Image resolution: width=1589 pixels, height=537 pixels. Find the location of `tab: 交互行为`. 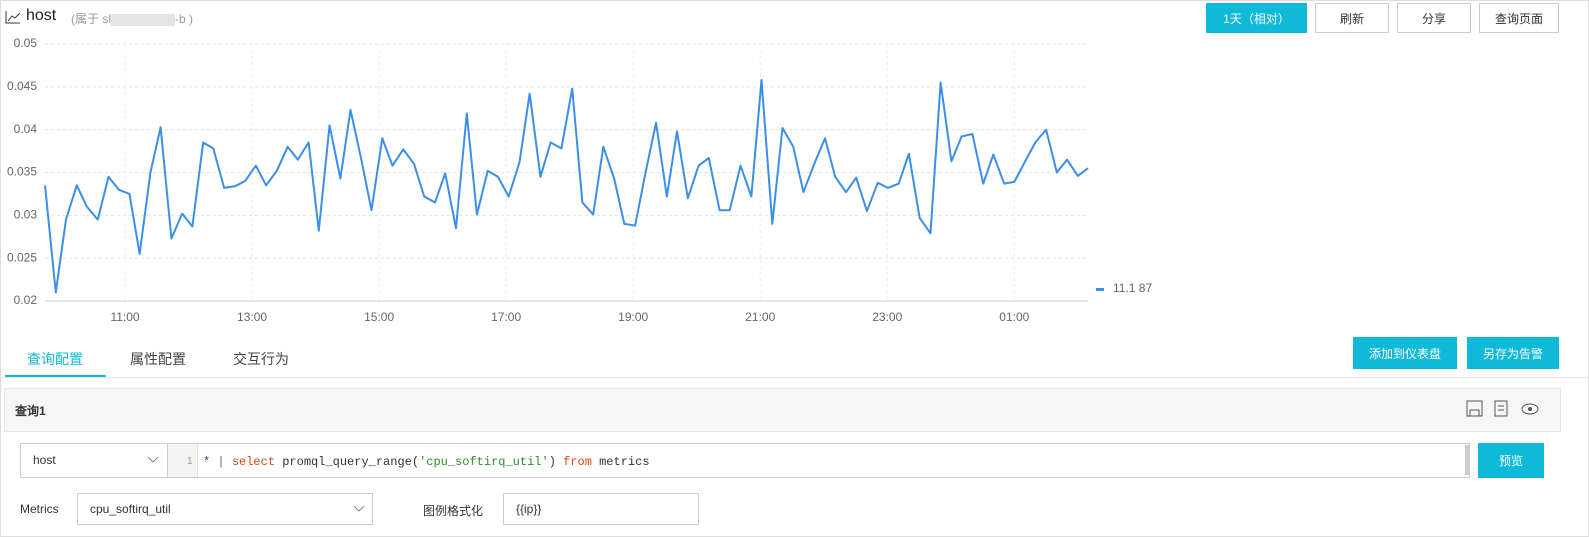

tab: 交互行为 is located at coordinates (261, 359).